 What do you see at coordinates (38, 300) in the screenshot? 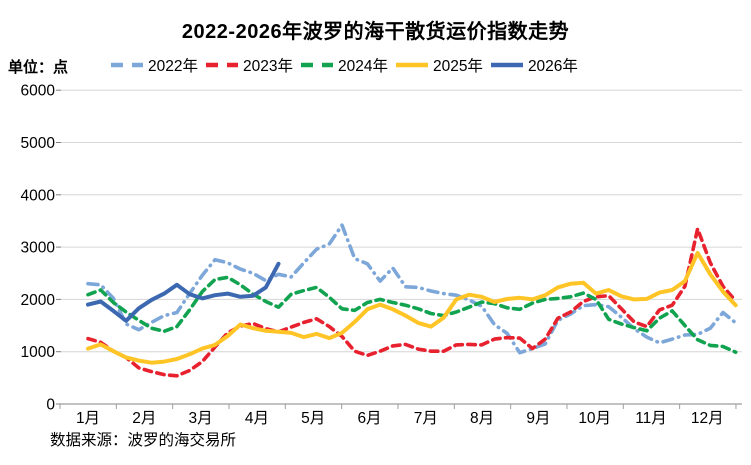
I see `y-axis-label: 2000` at bounding box center [38, 300].